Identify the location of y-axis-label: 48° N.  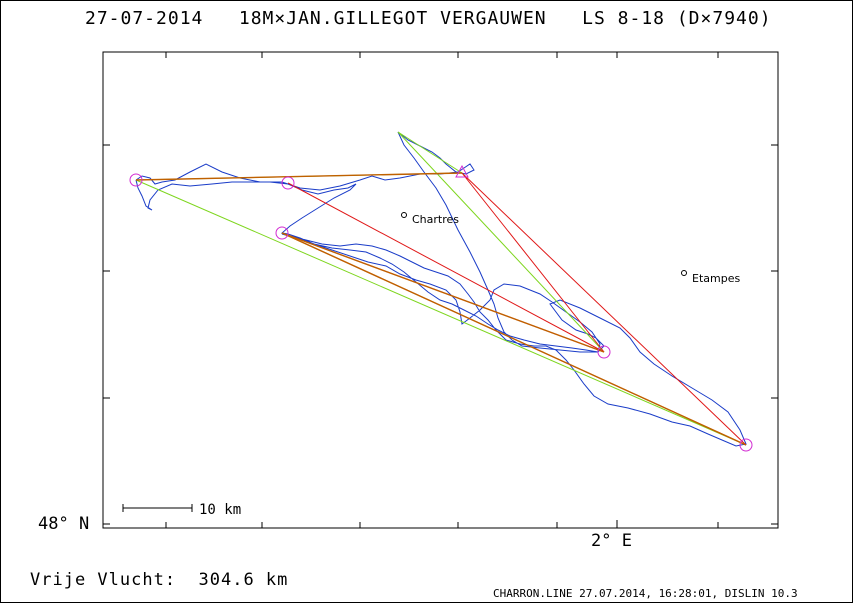
(64, 524).